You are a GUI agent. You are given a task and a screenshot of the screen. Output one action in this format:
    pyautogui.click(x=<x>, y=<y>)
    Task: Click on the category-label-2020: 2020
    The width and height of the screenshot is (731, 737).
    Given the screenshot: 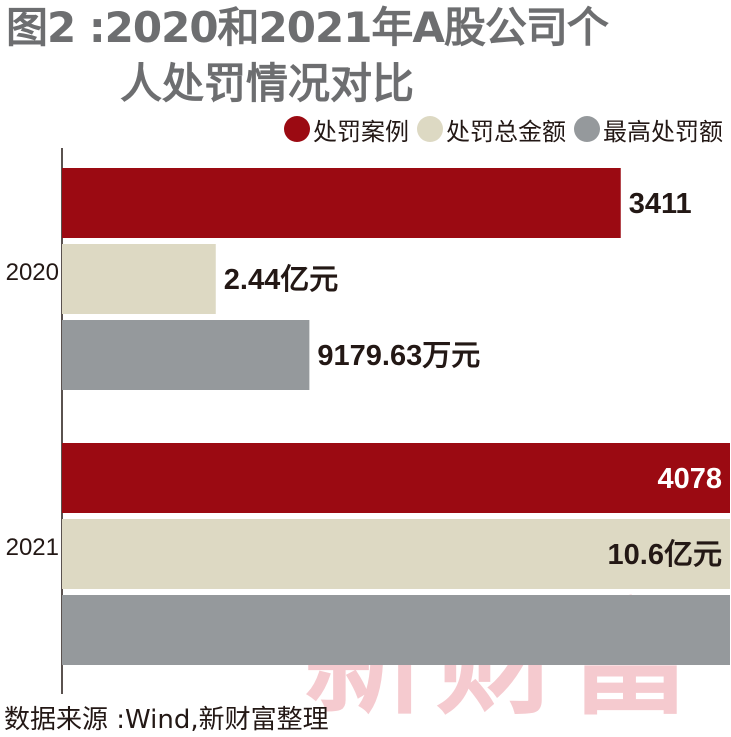 What is the action you would take?
    pyautogui.click(x=32, y=272)
    